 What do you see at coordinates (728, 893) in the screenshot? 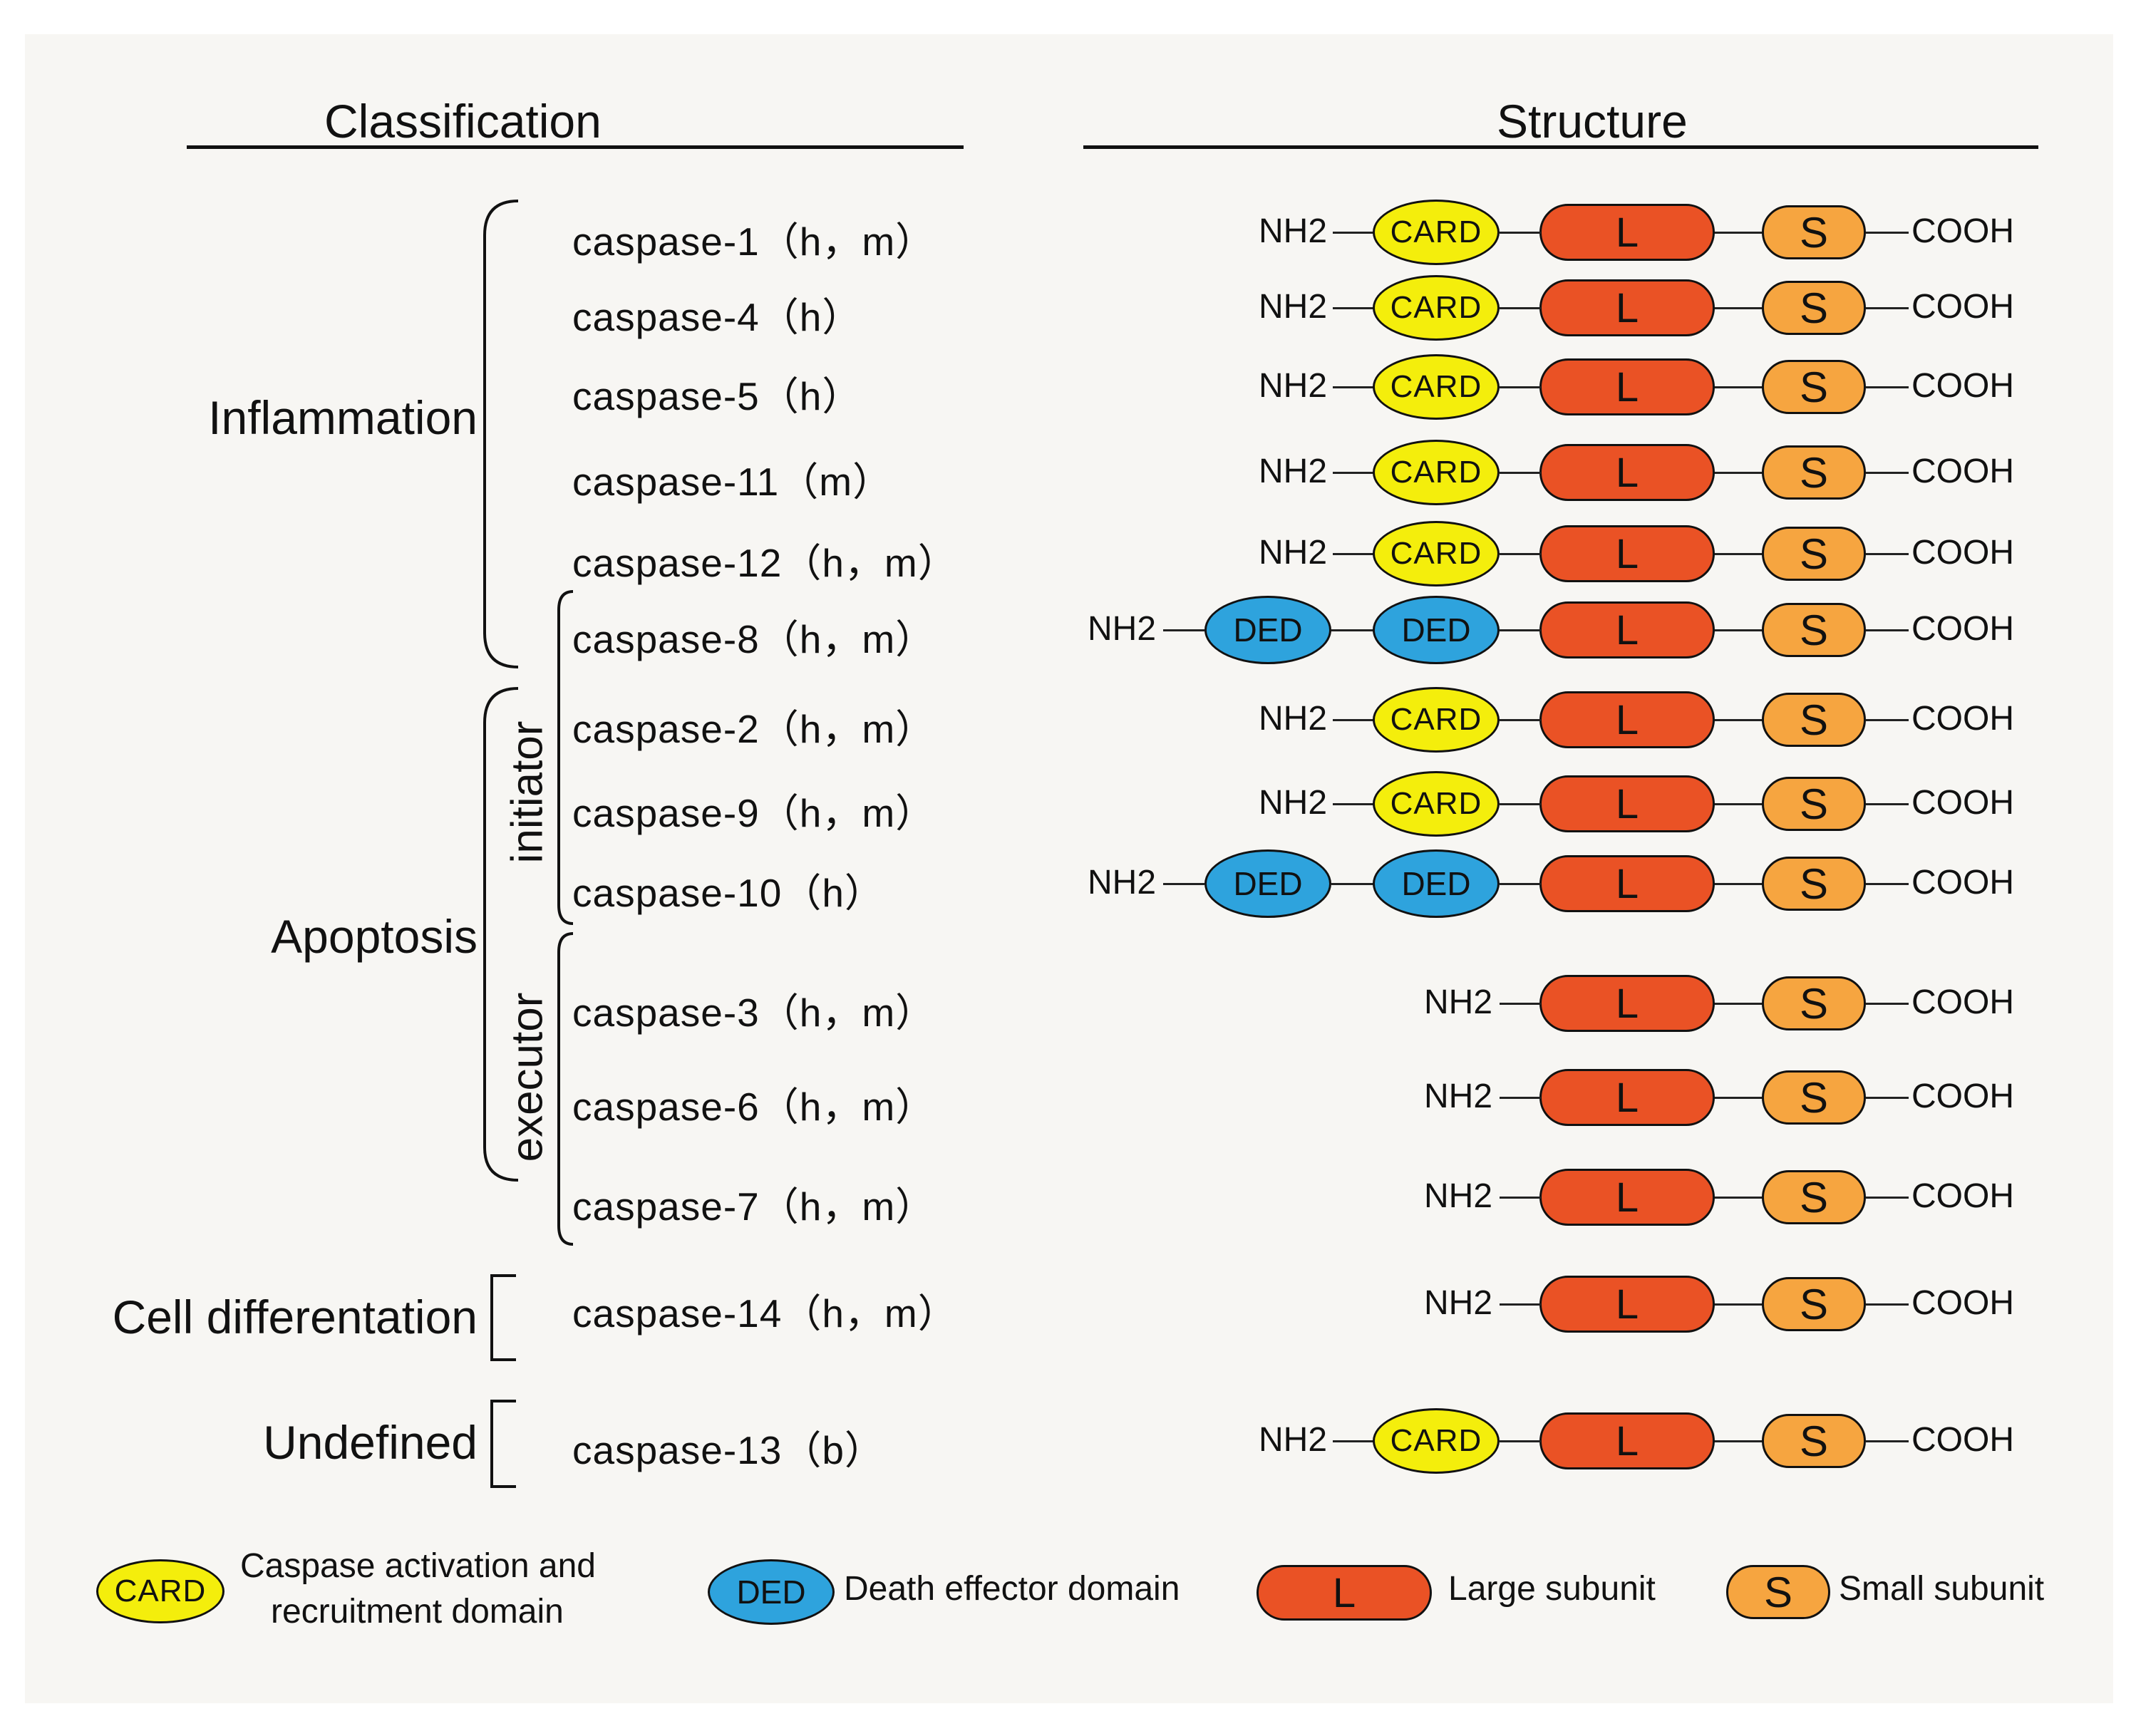
I see `caspase-label: caspase-10（h）` at bounding box center [728, 893].